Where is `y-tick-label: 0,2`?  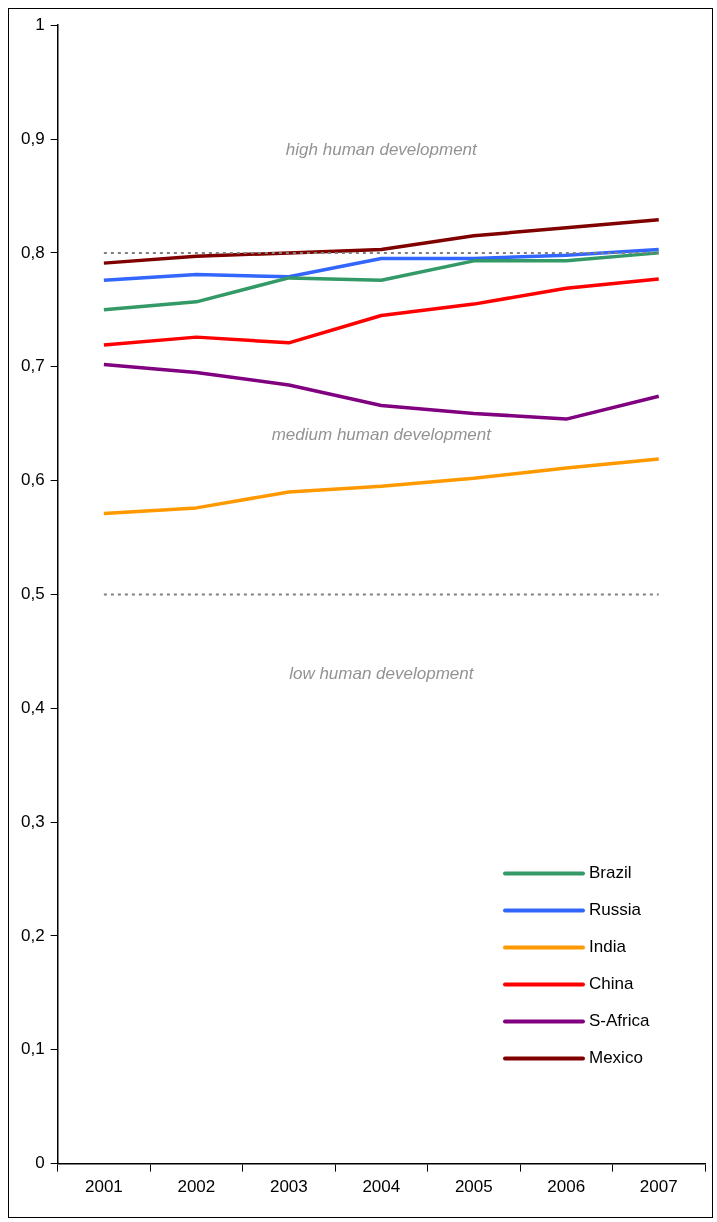
y-tick-label: 0,2 is located at coordinates (32, 935).